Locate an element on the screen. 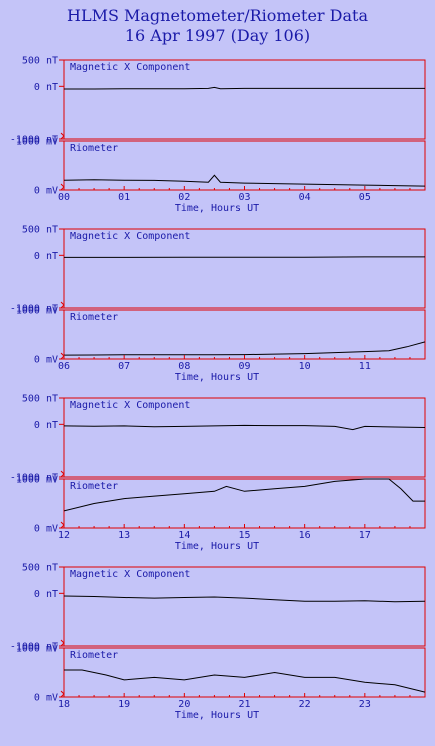  x-tick-label: 05 is located at coordinates (365, 197).